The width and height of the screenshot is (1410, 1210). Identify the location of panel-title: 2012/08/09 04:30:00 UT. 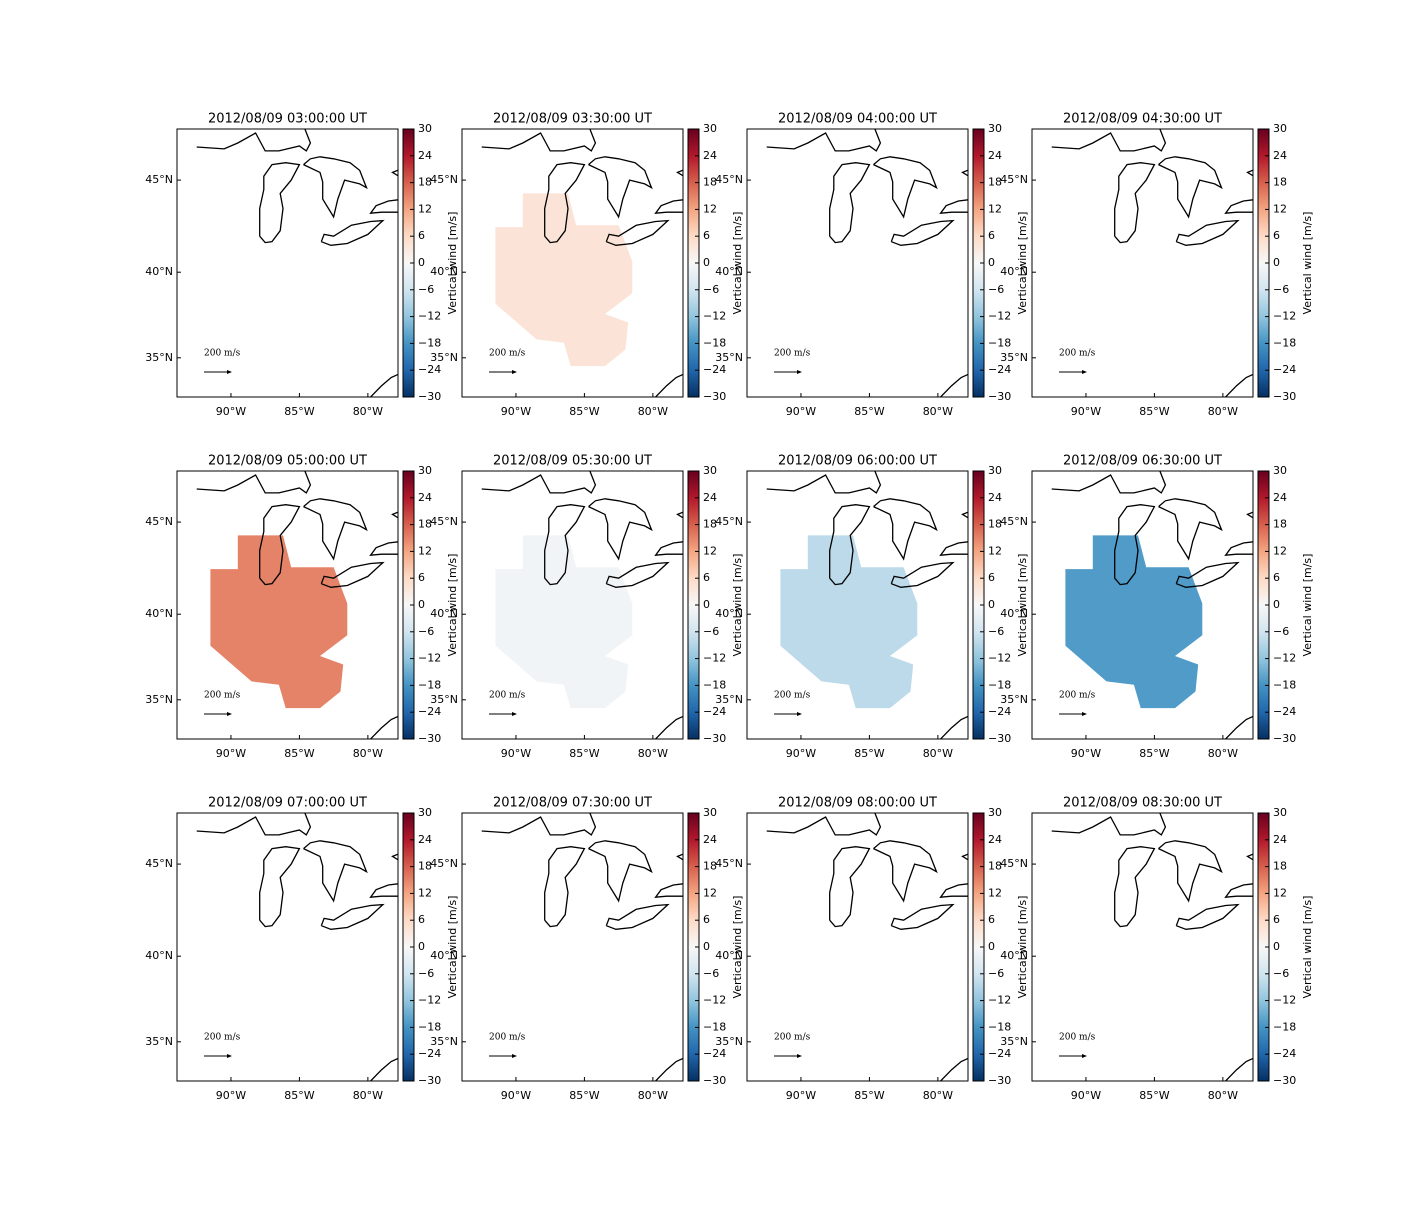
(1142, 119).